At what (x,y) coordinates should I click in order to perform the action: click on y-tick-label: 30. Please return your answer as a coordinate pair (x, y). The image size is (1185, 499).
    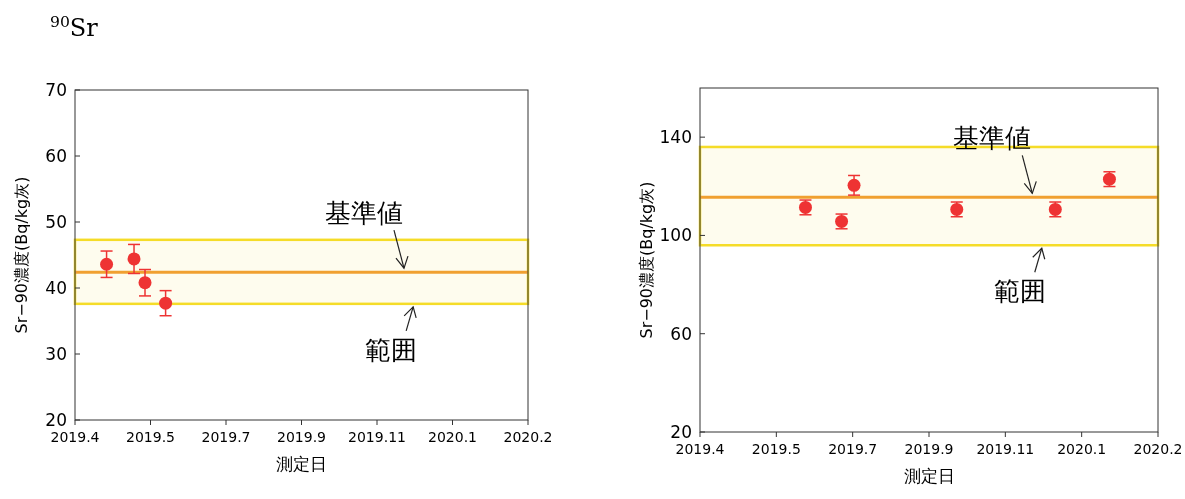
    Looking at the image, I should click on (56, 354).